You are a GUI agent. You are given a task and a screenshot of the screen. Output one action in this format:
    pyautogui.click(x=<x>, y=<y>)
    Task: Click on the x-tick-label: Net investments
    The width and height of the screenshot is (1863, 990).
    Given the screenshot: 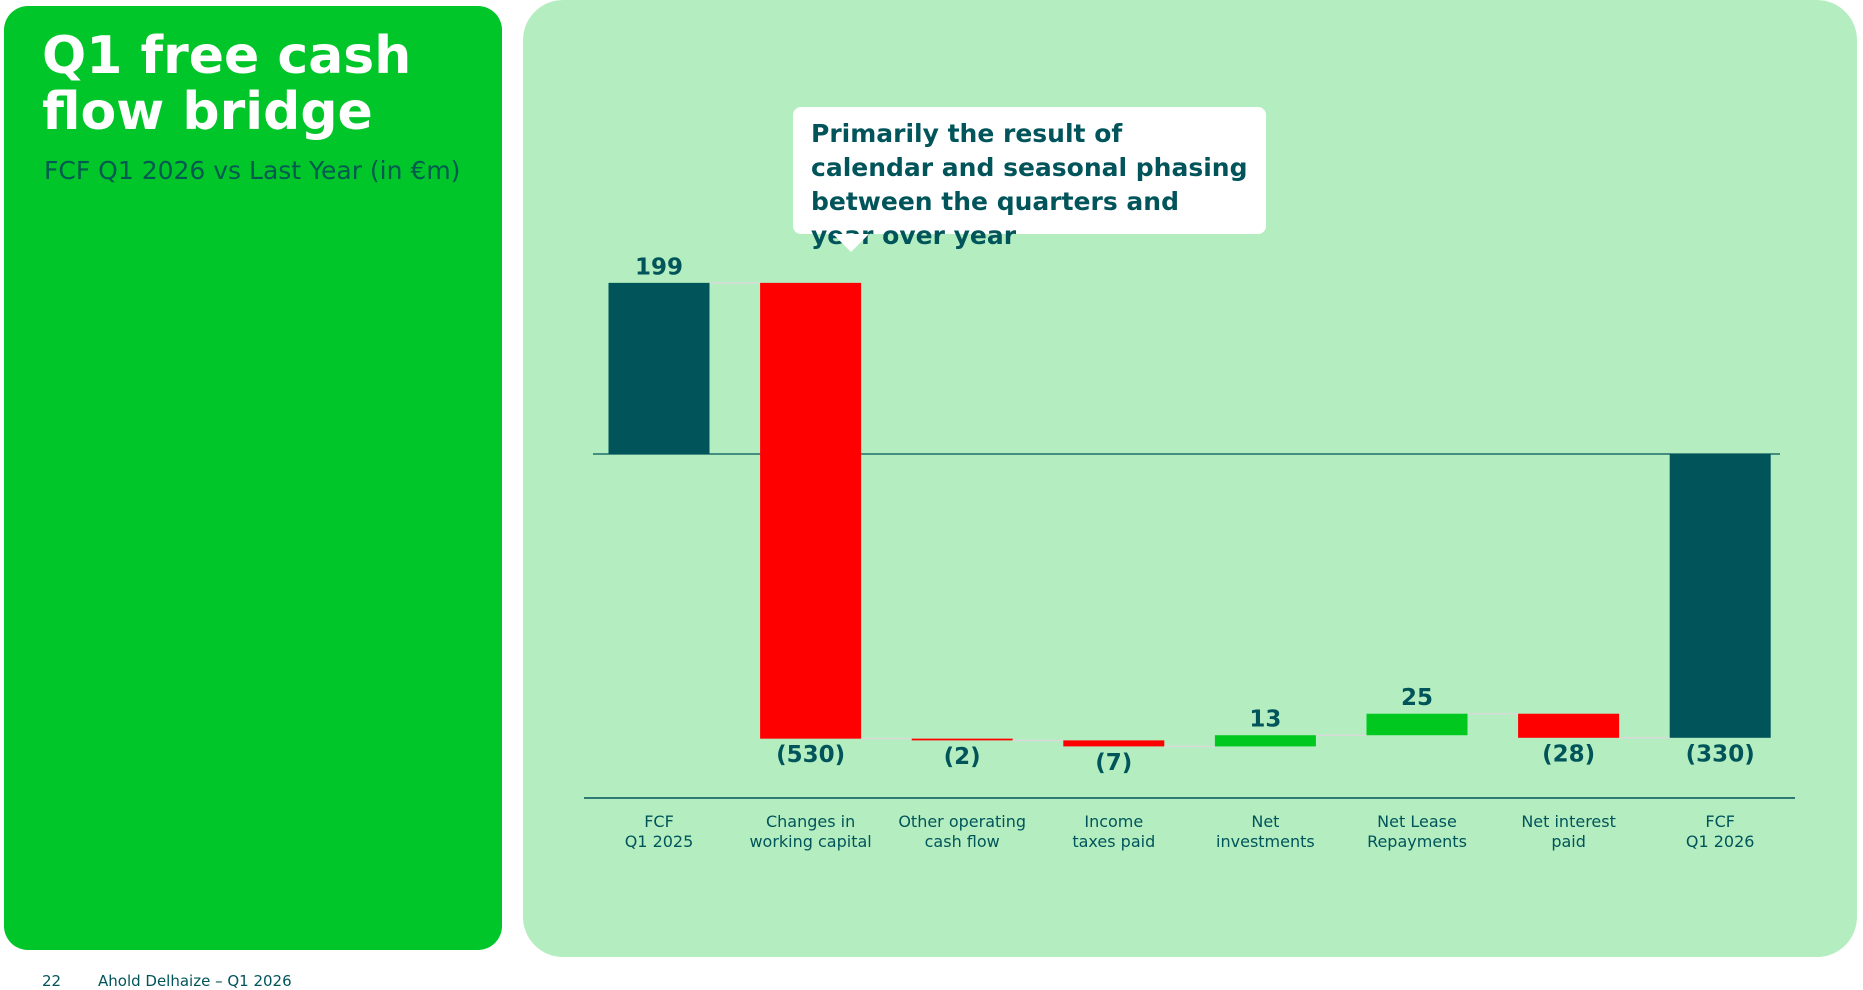 What is the action you would take?
    pyautogui.click(x=1265, y=831)
    